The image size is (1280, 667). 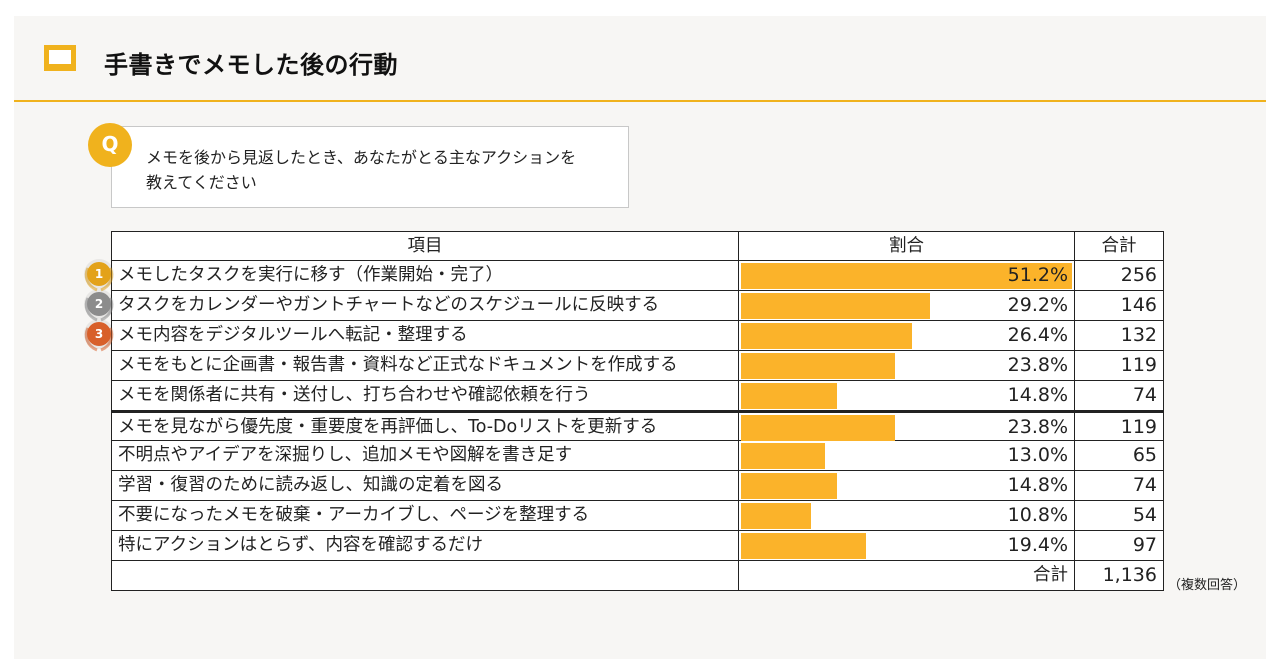 I want to click on question-text: メモを後から見返したとき、あなたがとる主なアクションを 教えてください, so click(x=361, y=170).